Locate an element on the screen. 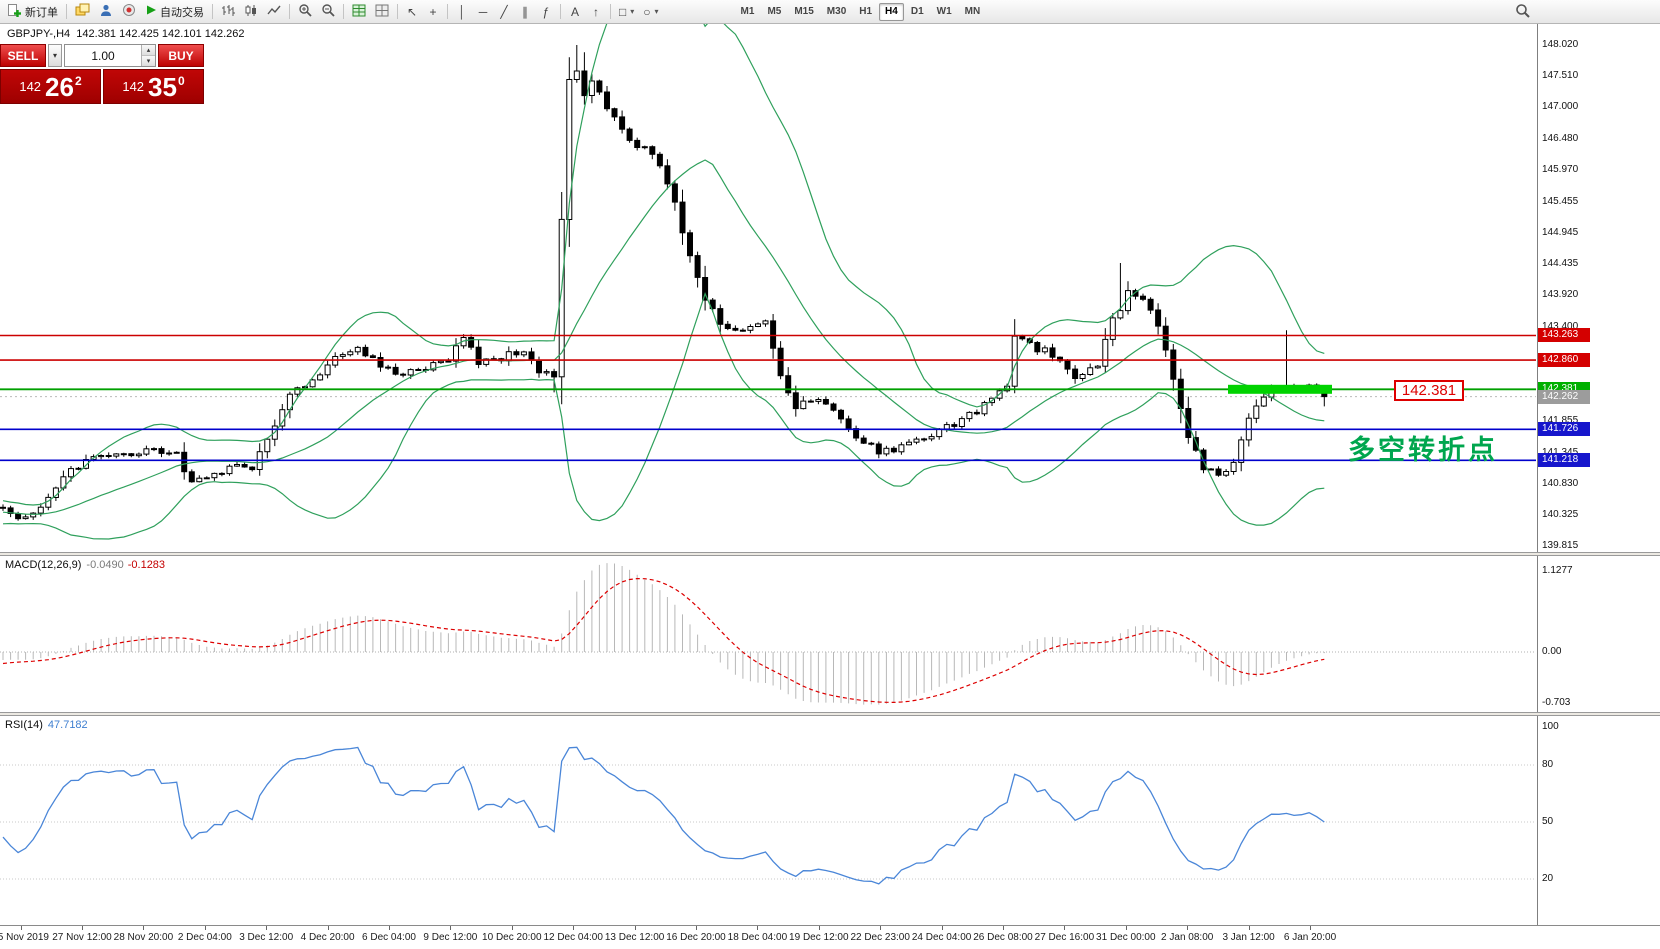 Image resolution: width=1660 pixels, height=949 pixels. annotation-text: 多空转折点 is located at coordinates (1423, 450).